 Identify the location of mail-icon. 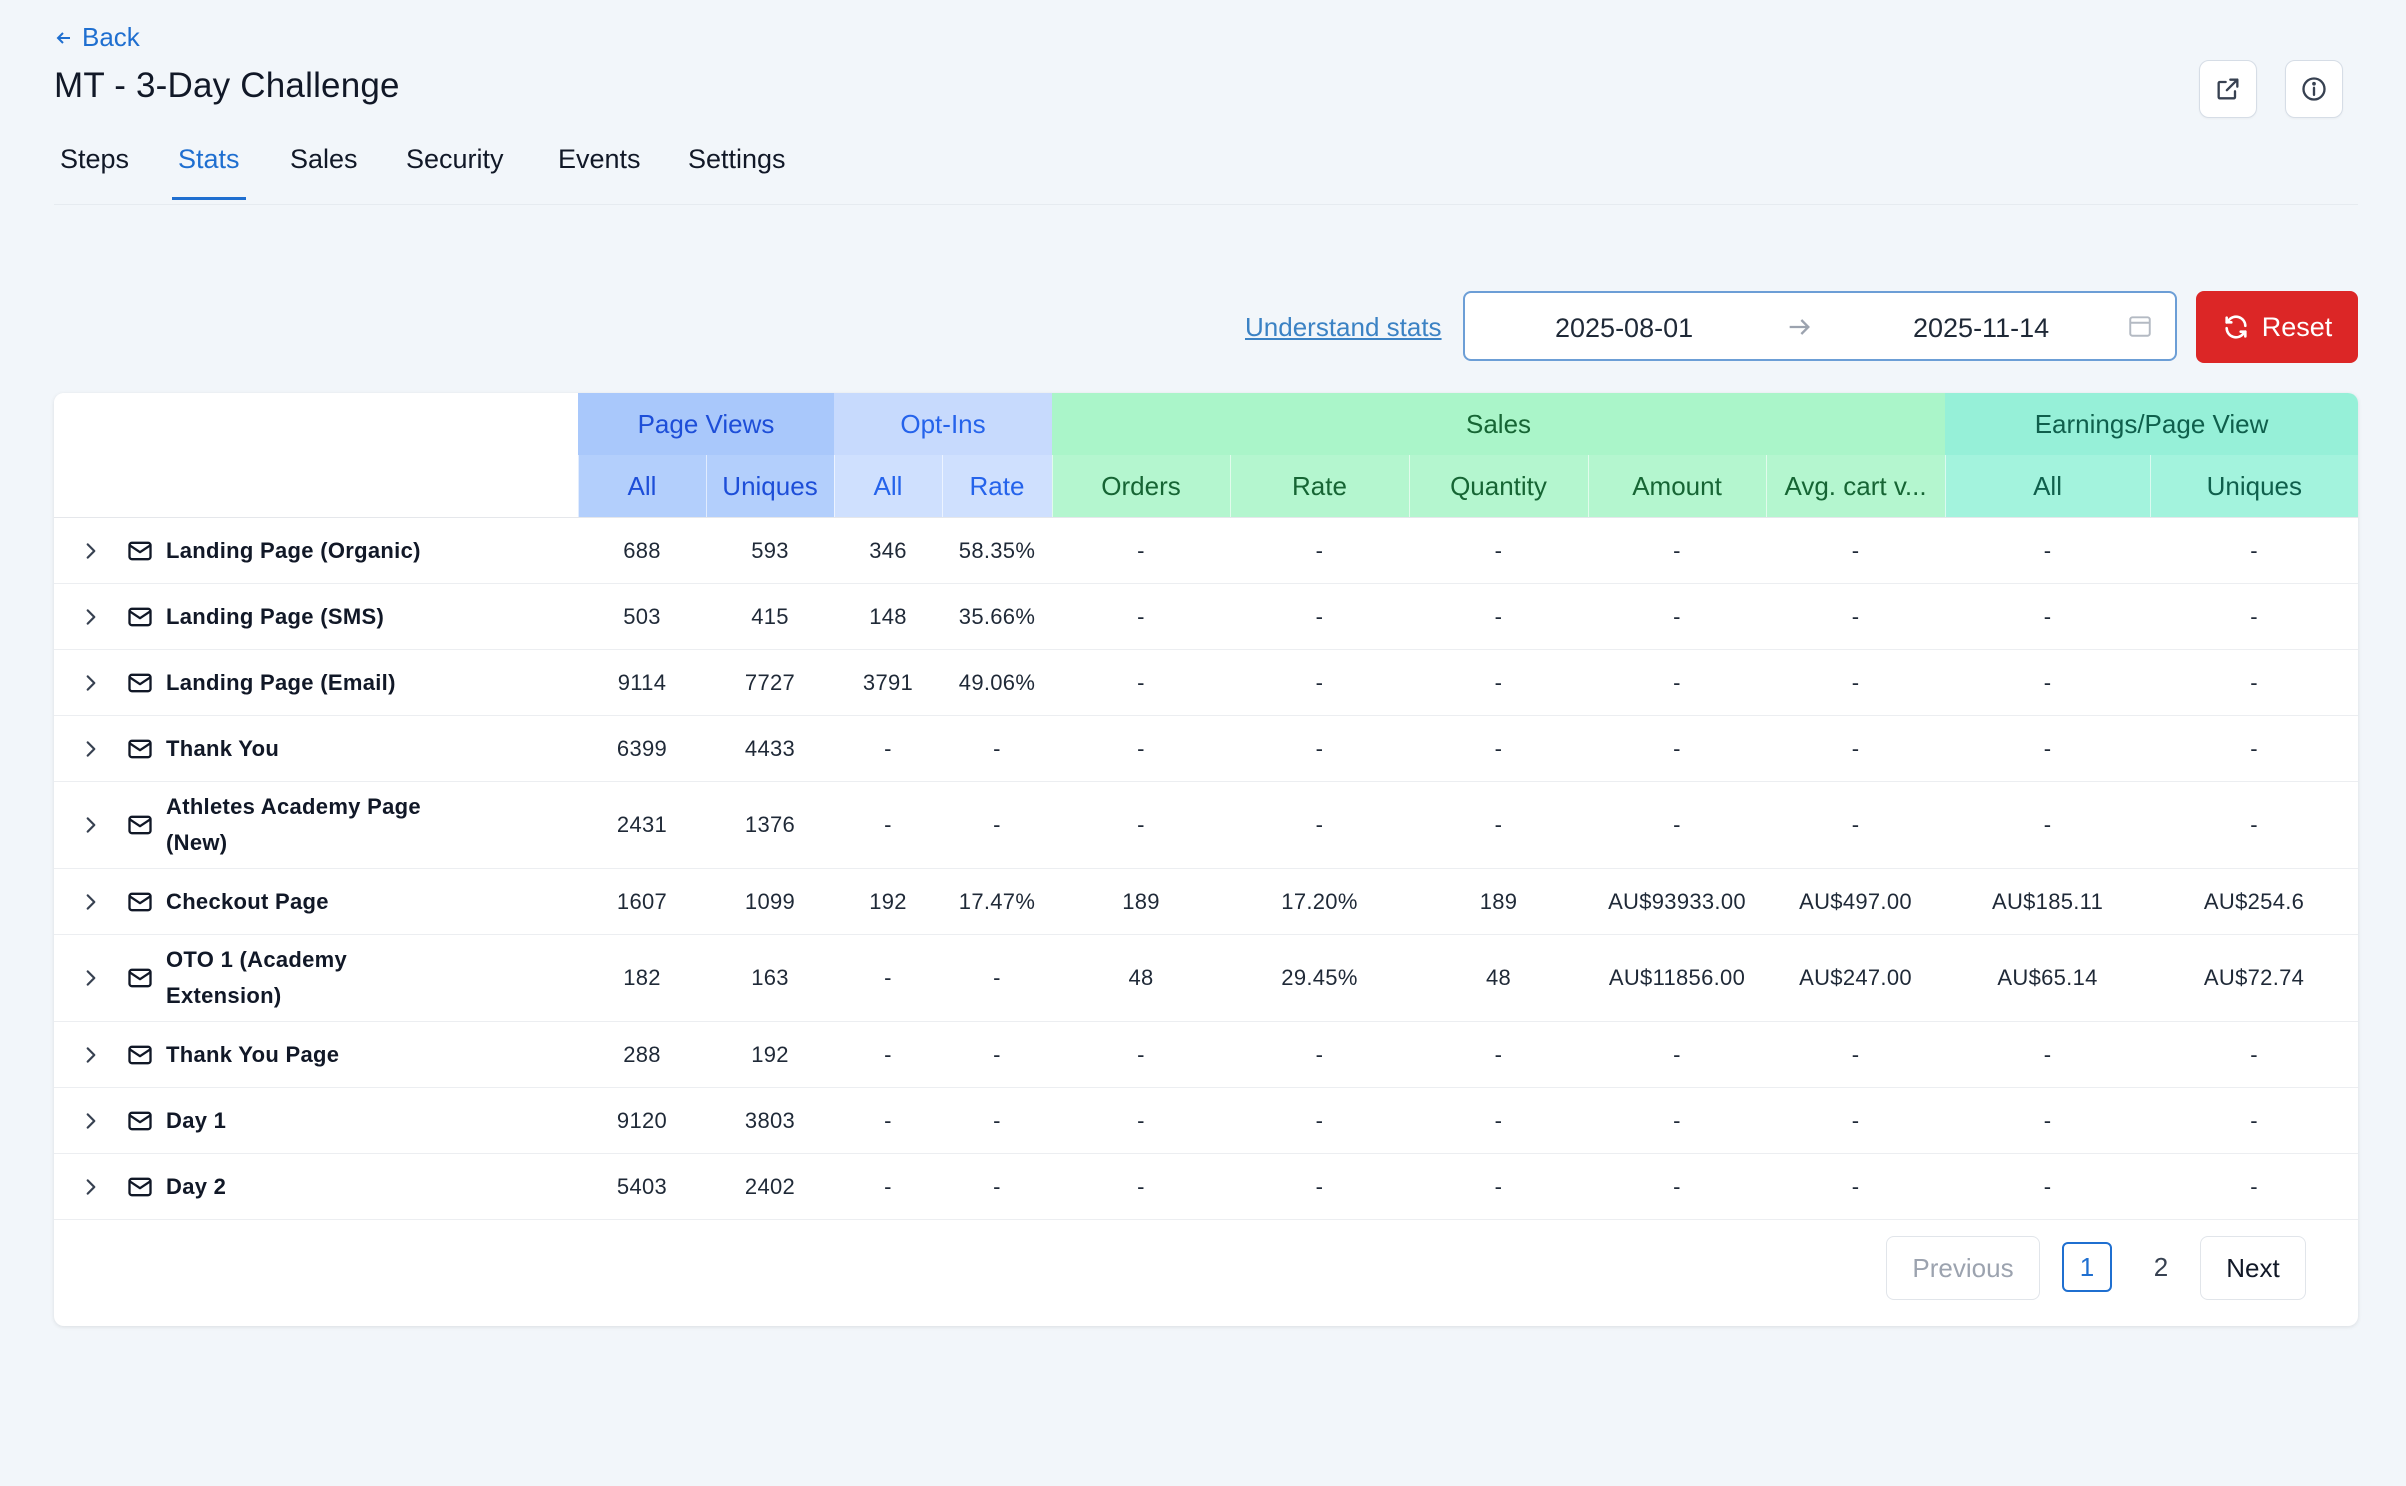
(140, 901).